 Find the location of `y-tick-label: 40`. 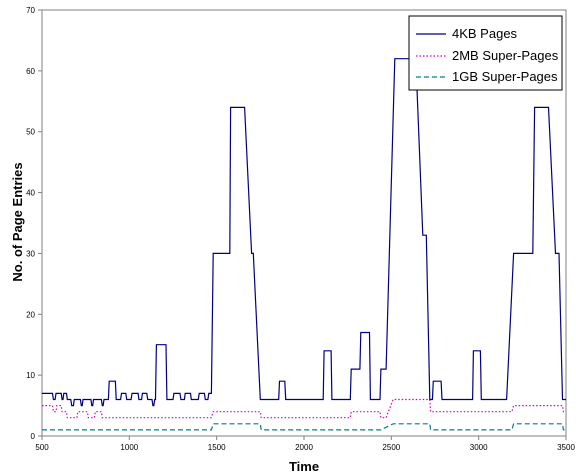

y-tick-label: 40 is located at coordinates (30, 193).